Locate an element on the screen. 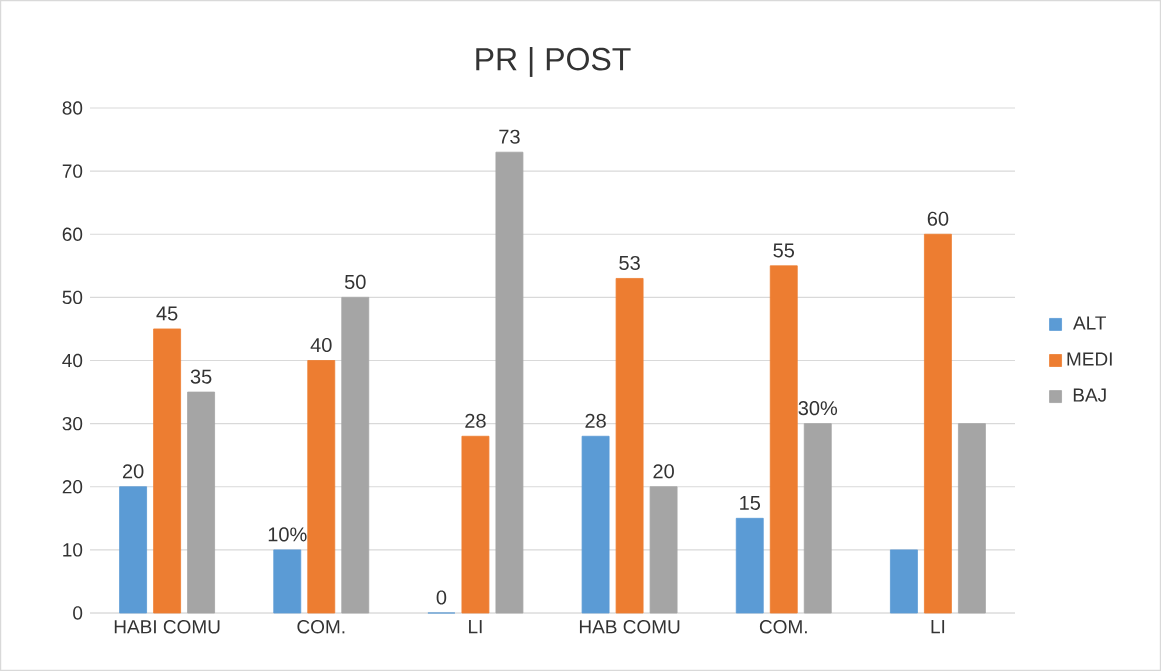  data-label: 15 is located at coordinates (750, 502).